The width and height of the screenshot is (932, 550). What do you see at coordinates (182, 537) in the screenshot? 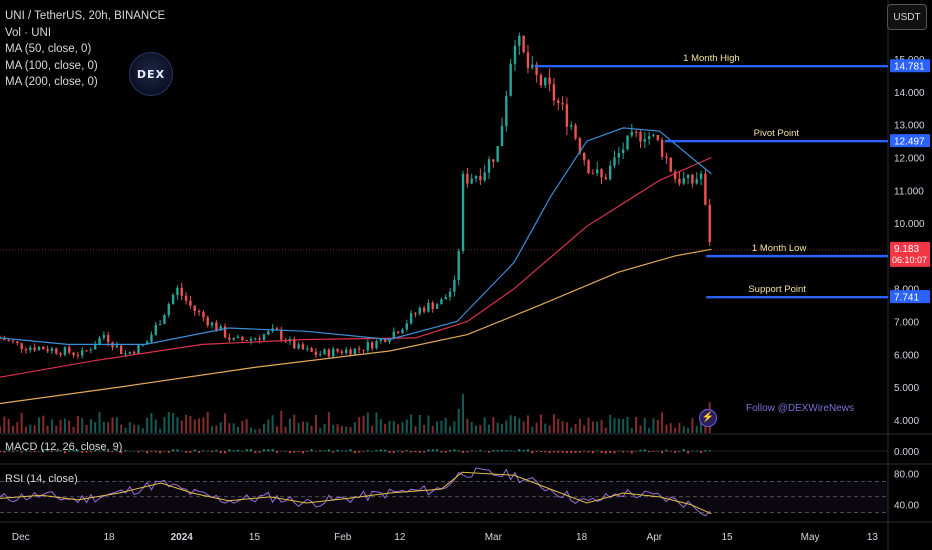
I see `time-tick-label: 2024` at bounding box center [182, 537].